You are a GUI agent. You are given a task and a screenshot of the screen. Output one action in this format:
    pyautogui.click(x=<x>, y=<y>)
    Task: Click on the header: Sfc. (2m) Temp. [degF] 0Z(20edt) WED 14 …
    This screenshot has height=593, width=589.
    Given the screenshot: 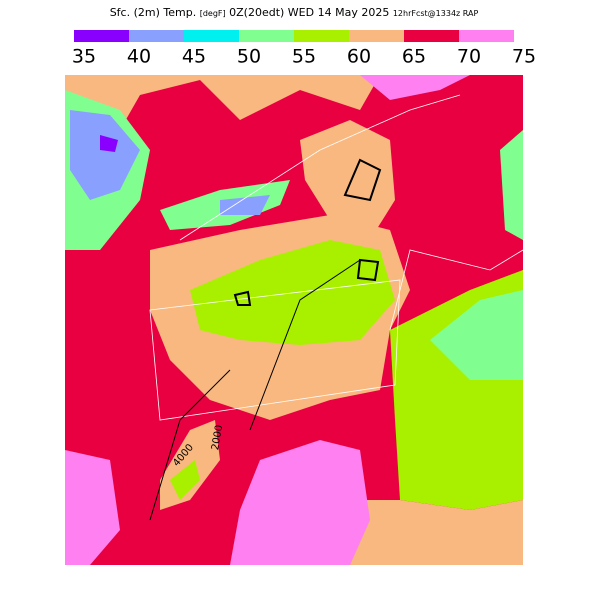 What is the action you would take?
    pyautogui.click(x=294, y=12)
    